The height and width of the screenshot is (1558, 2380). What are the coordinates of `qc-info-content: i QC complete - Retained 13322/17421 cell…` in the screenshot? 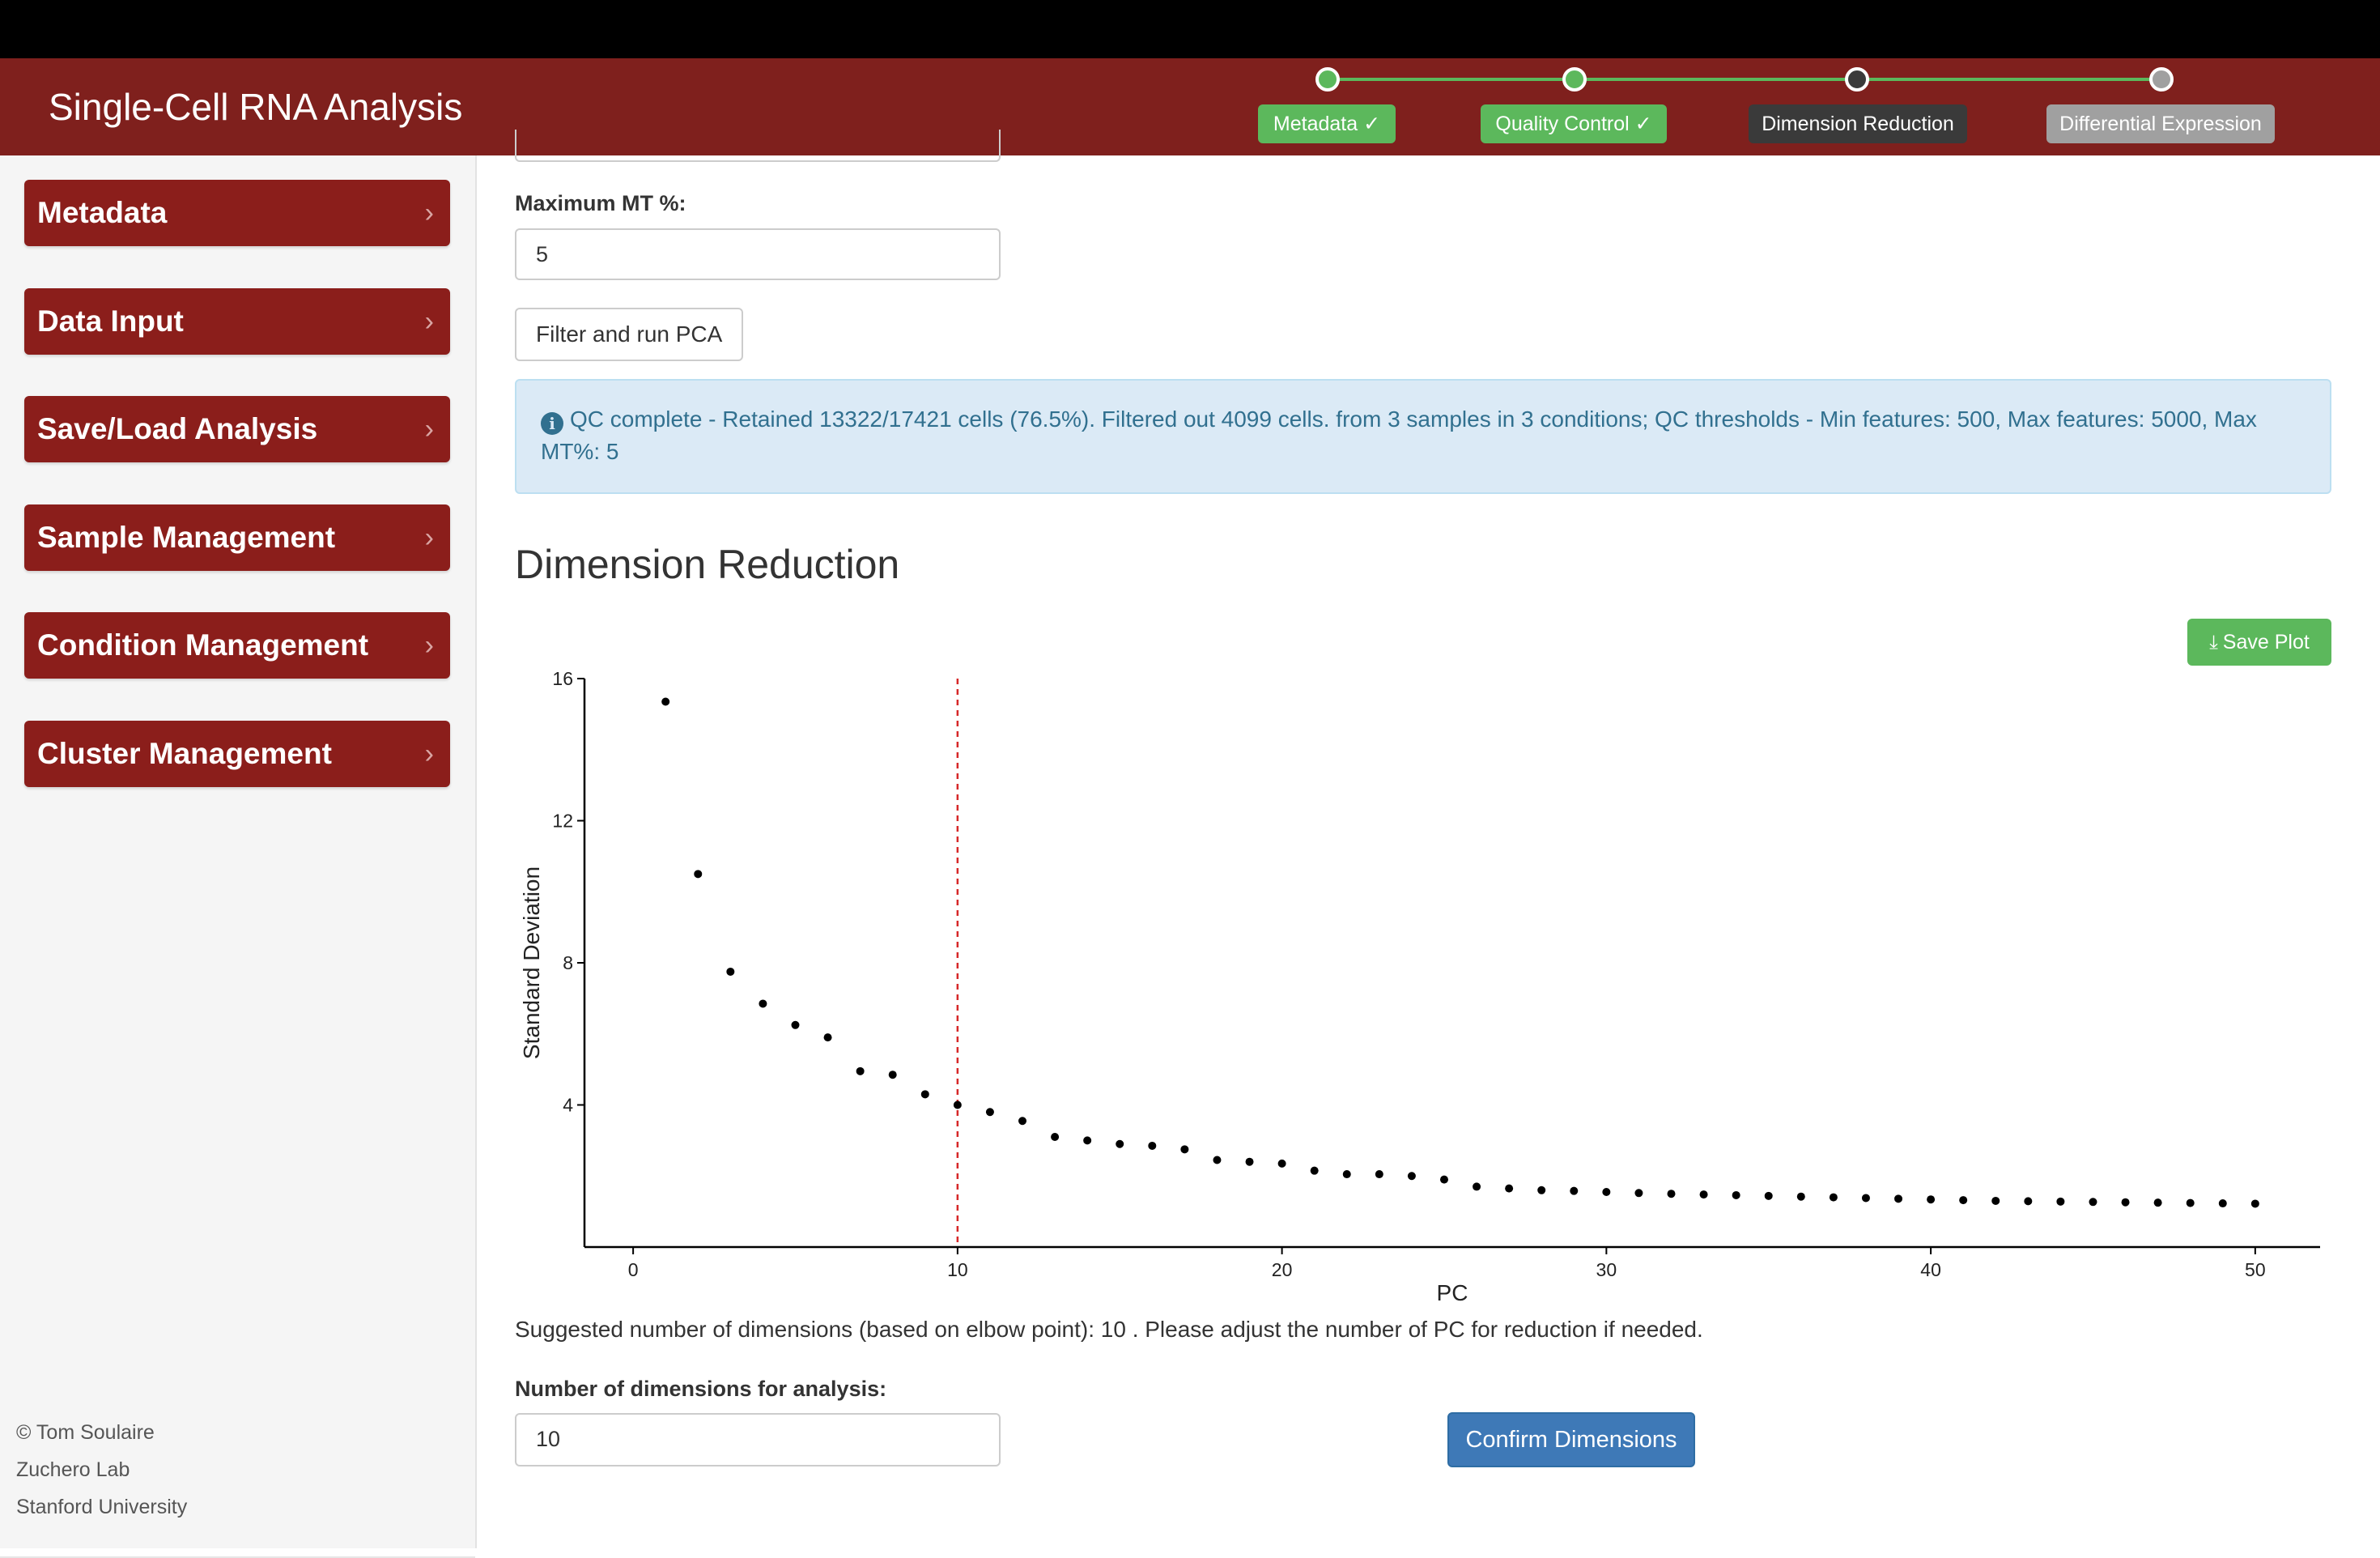 It's located at (1423, 435).